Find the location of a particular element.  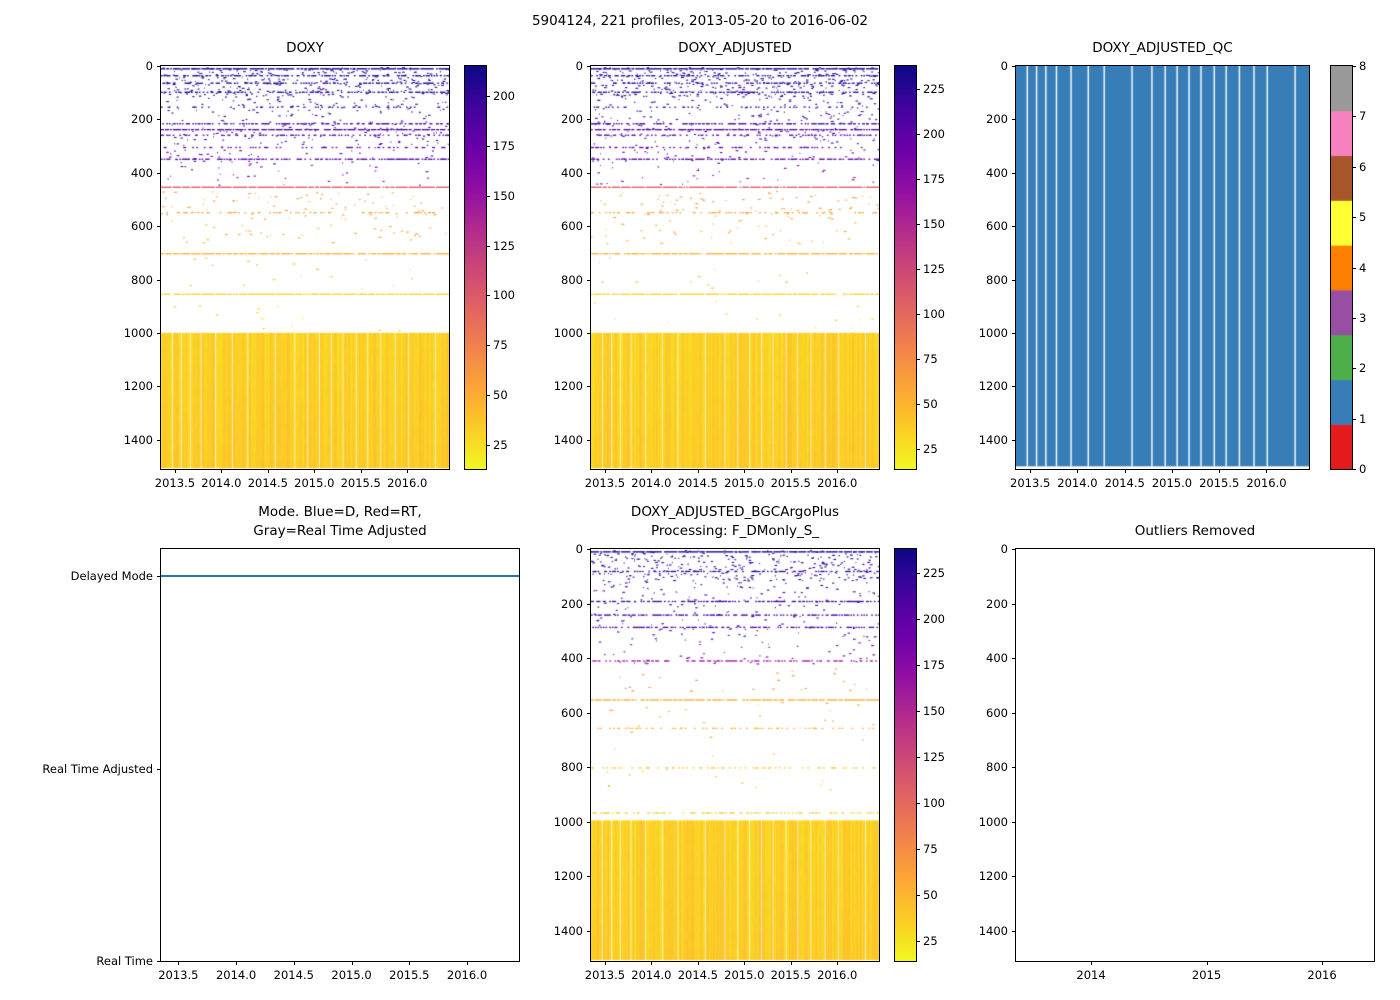

colorbar-tick-label: 100 is located at coordinates (934, 802).